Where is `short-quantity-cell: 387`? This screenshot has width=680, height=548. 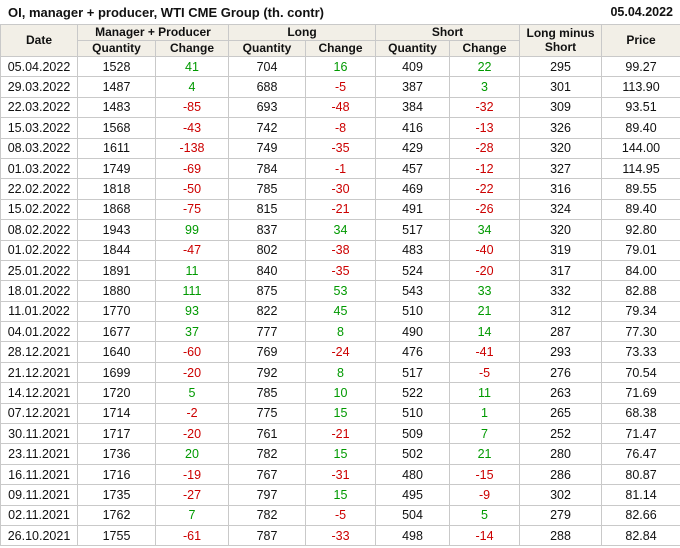 short-quantity-cell: 387 is located at coordinates (413, 87).